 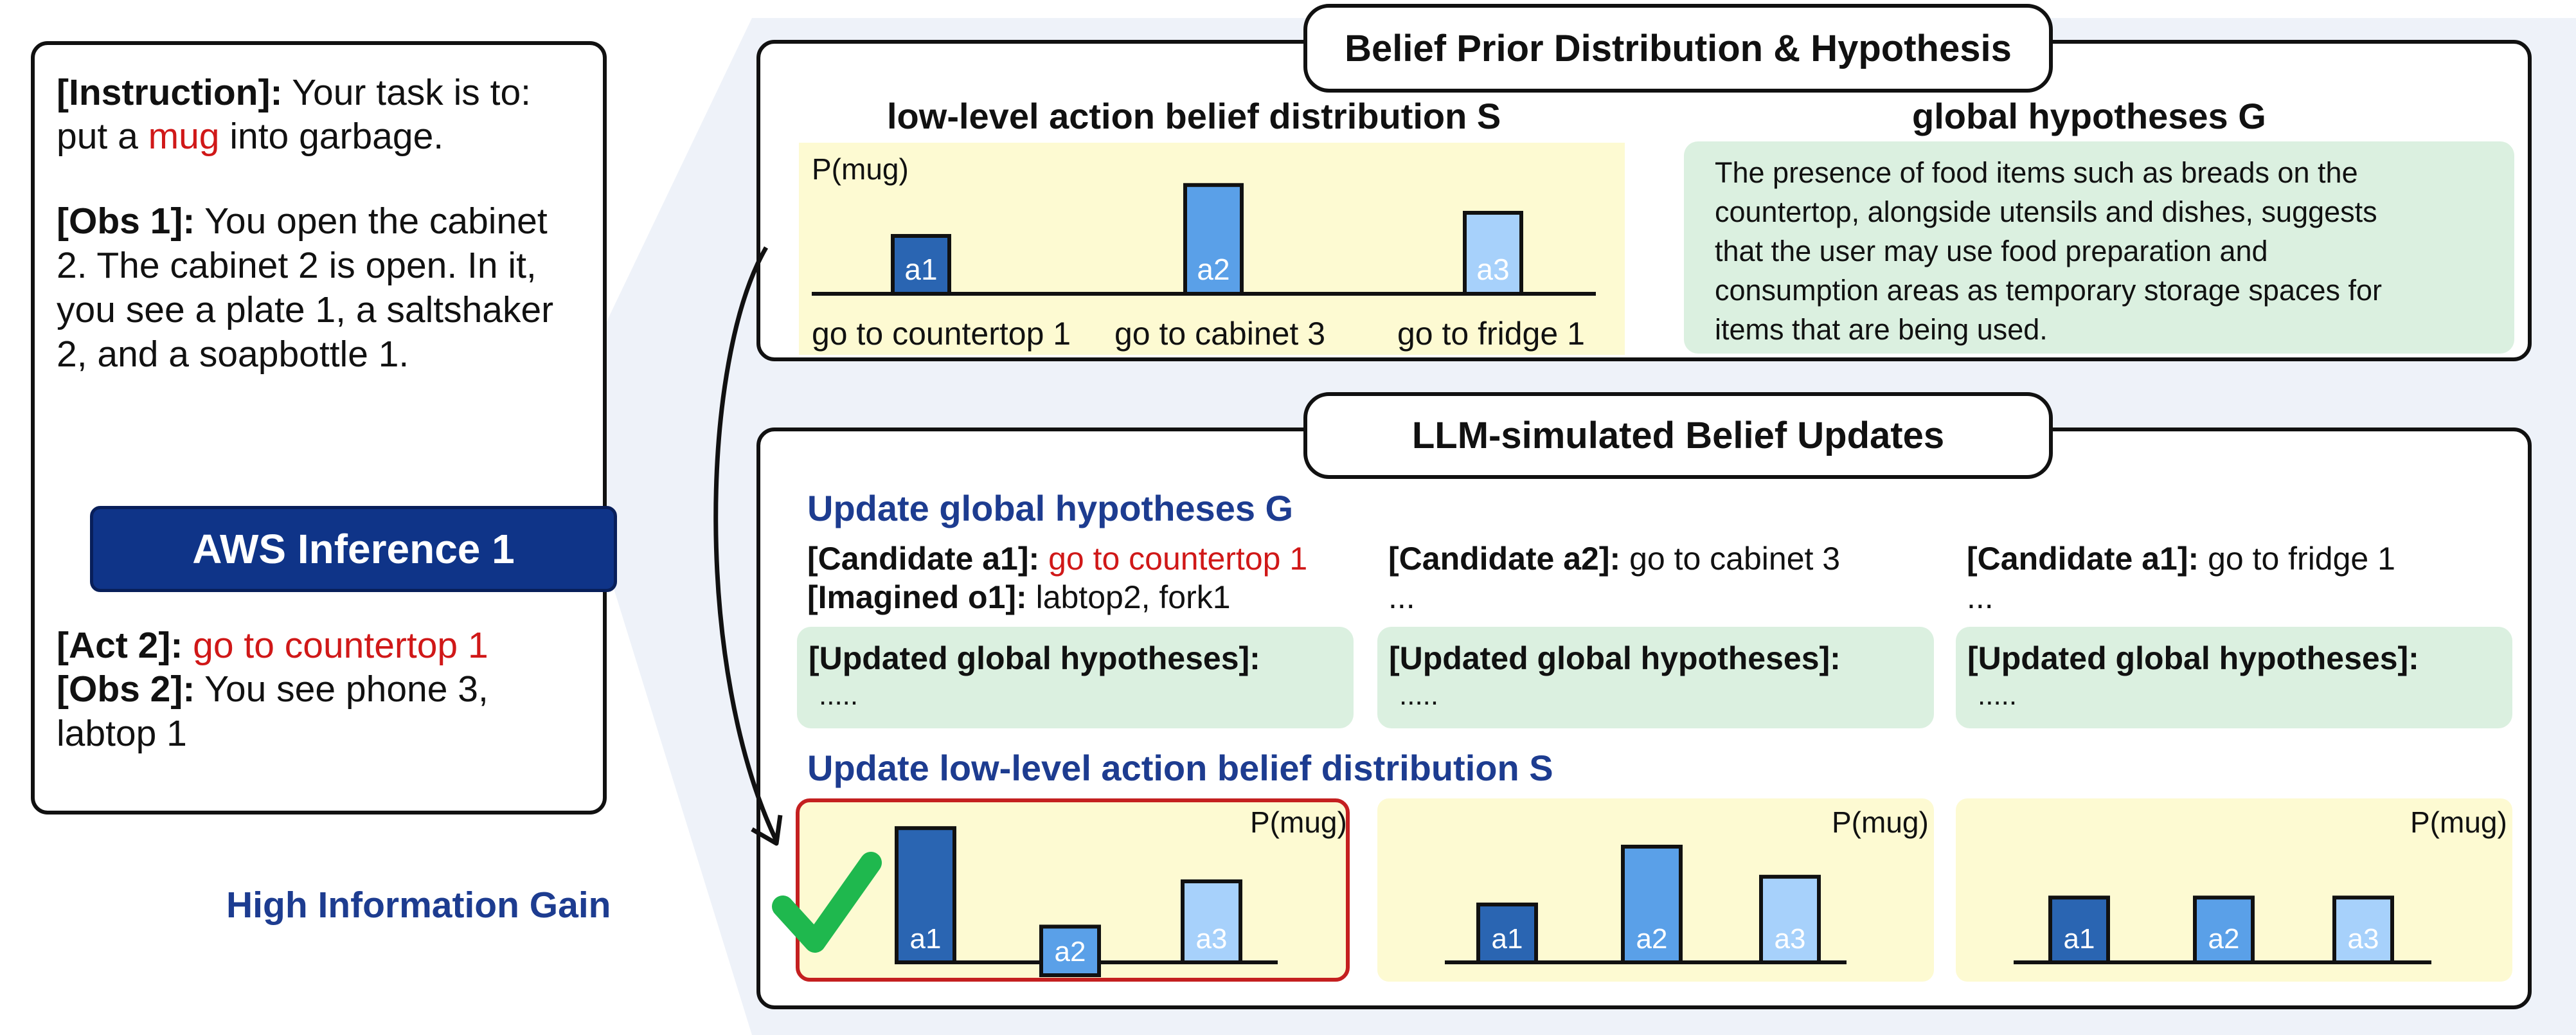 What do you see at coordinates (1881, 329) in the screenshot?
I see `hypothesis-line-5: items that are being used.` at bounding box center [1881, 329].